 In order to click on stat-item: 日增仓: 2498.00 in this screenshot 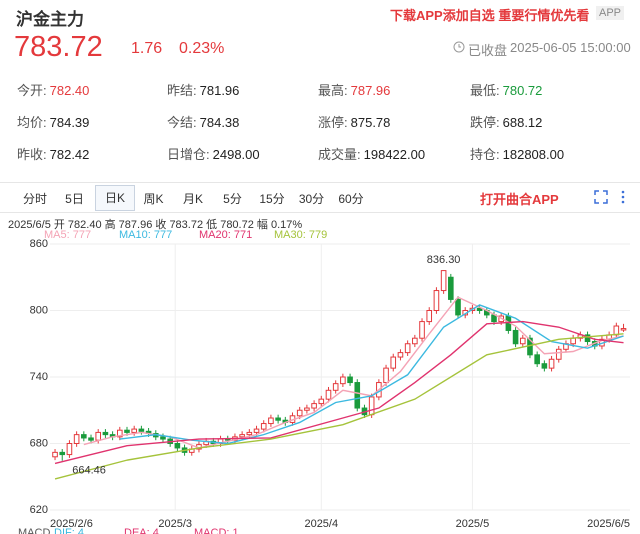, I will do `click(213, 153)`.